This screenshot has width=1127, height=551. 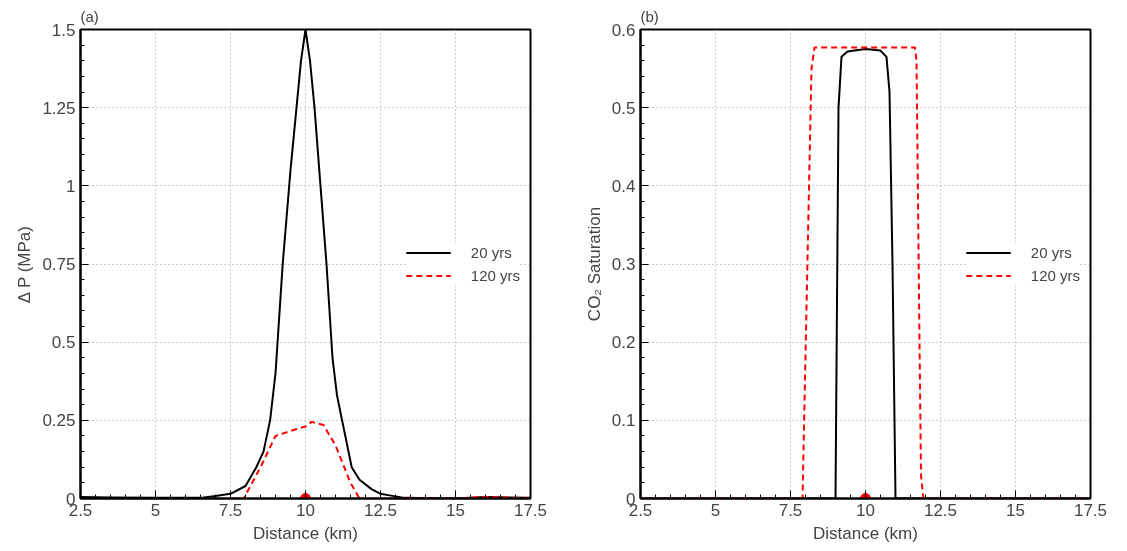 What do you see at coordinates (25, 265) in the screenshot?
I see `y-axis-title: Δ P (MPa)` at bounding box center [25, 265].